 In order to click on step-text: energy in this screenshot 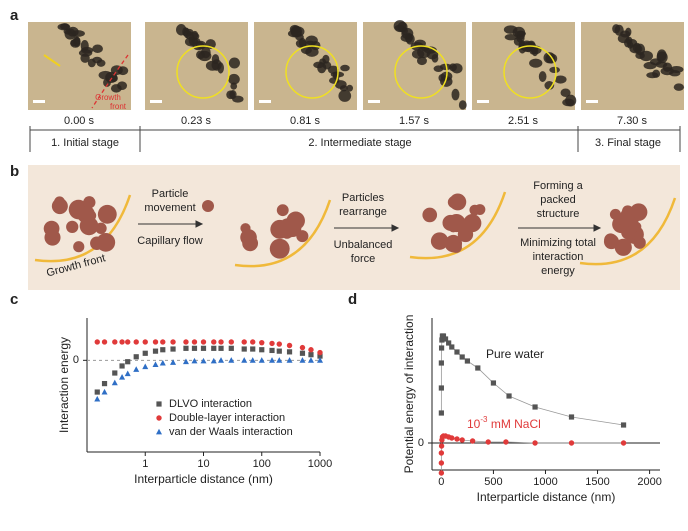, I will do `click(558, 271)`.